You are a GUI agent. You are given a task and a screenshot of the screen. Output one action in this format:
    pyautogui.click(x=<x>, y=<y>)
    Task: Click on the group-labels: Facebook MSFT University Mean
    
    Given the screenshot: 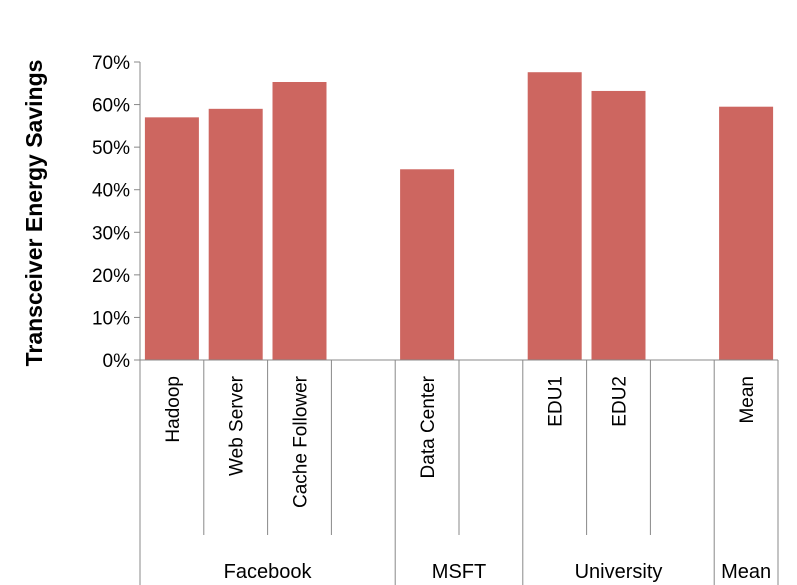 What is the action you would take?
    pyautogui.click(x=497, y=572)
    